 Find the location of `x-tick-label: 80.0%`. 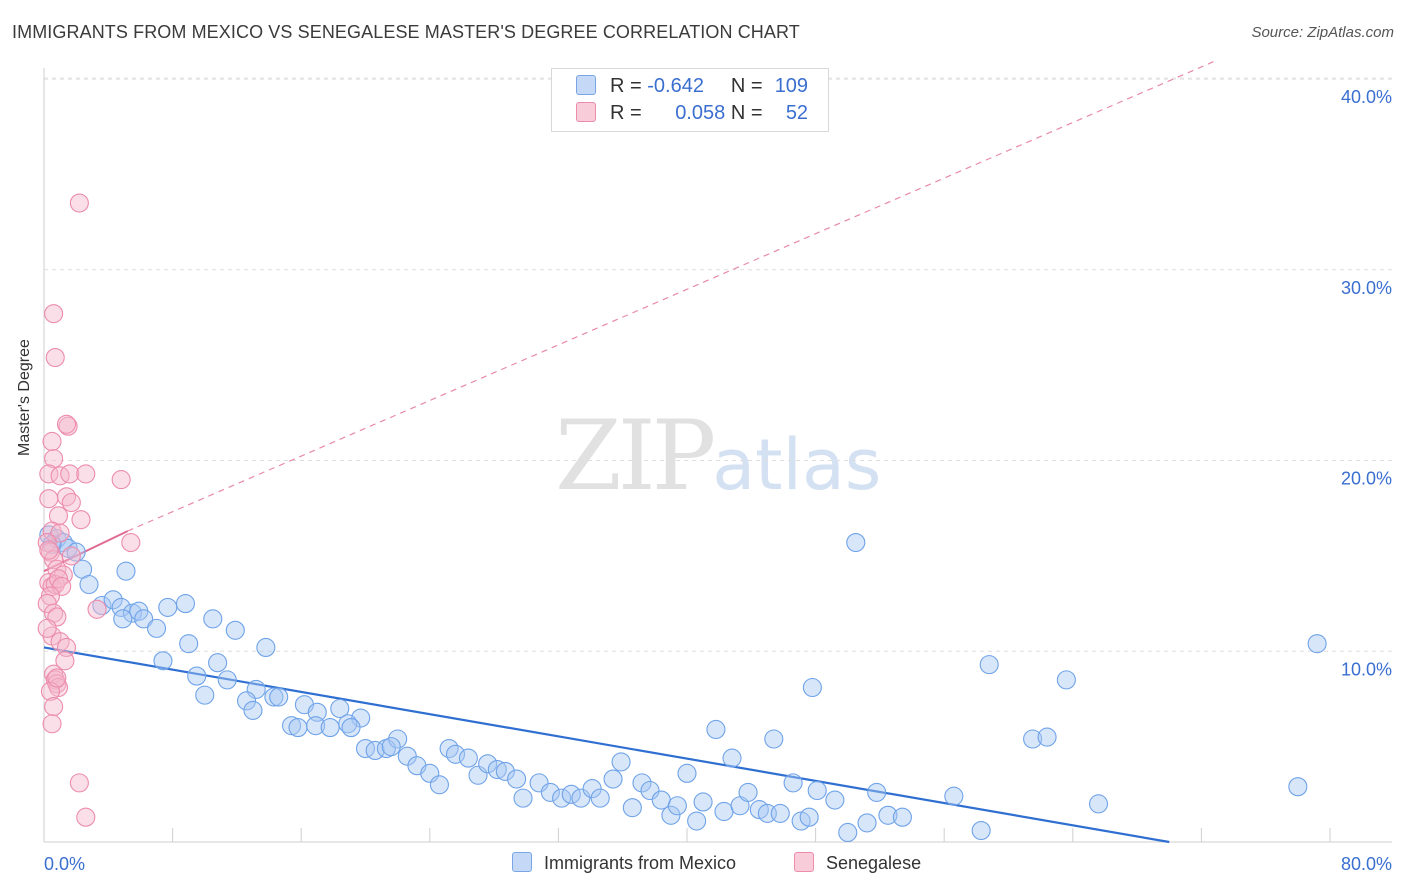

x-tick-label: 80.0% is located at coordinates (1366, 864).